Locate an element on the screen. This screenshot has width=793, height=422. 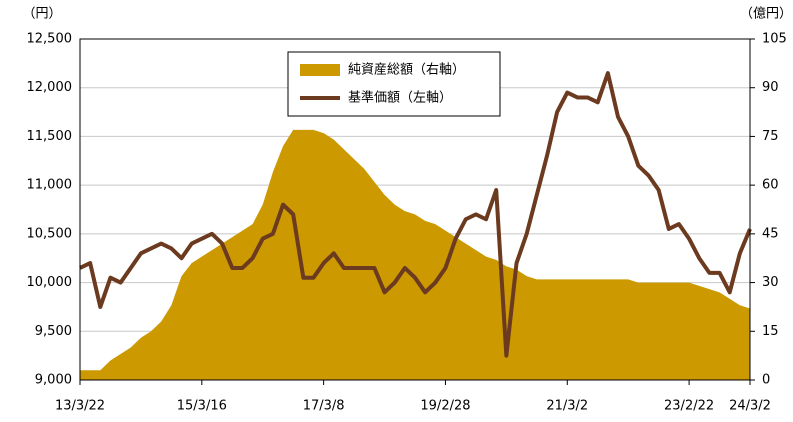
x-tick-label: 19/2/28 is located at coordinates (445, 406).